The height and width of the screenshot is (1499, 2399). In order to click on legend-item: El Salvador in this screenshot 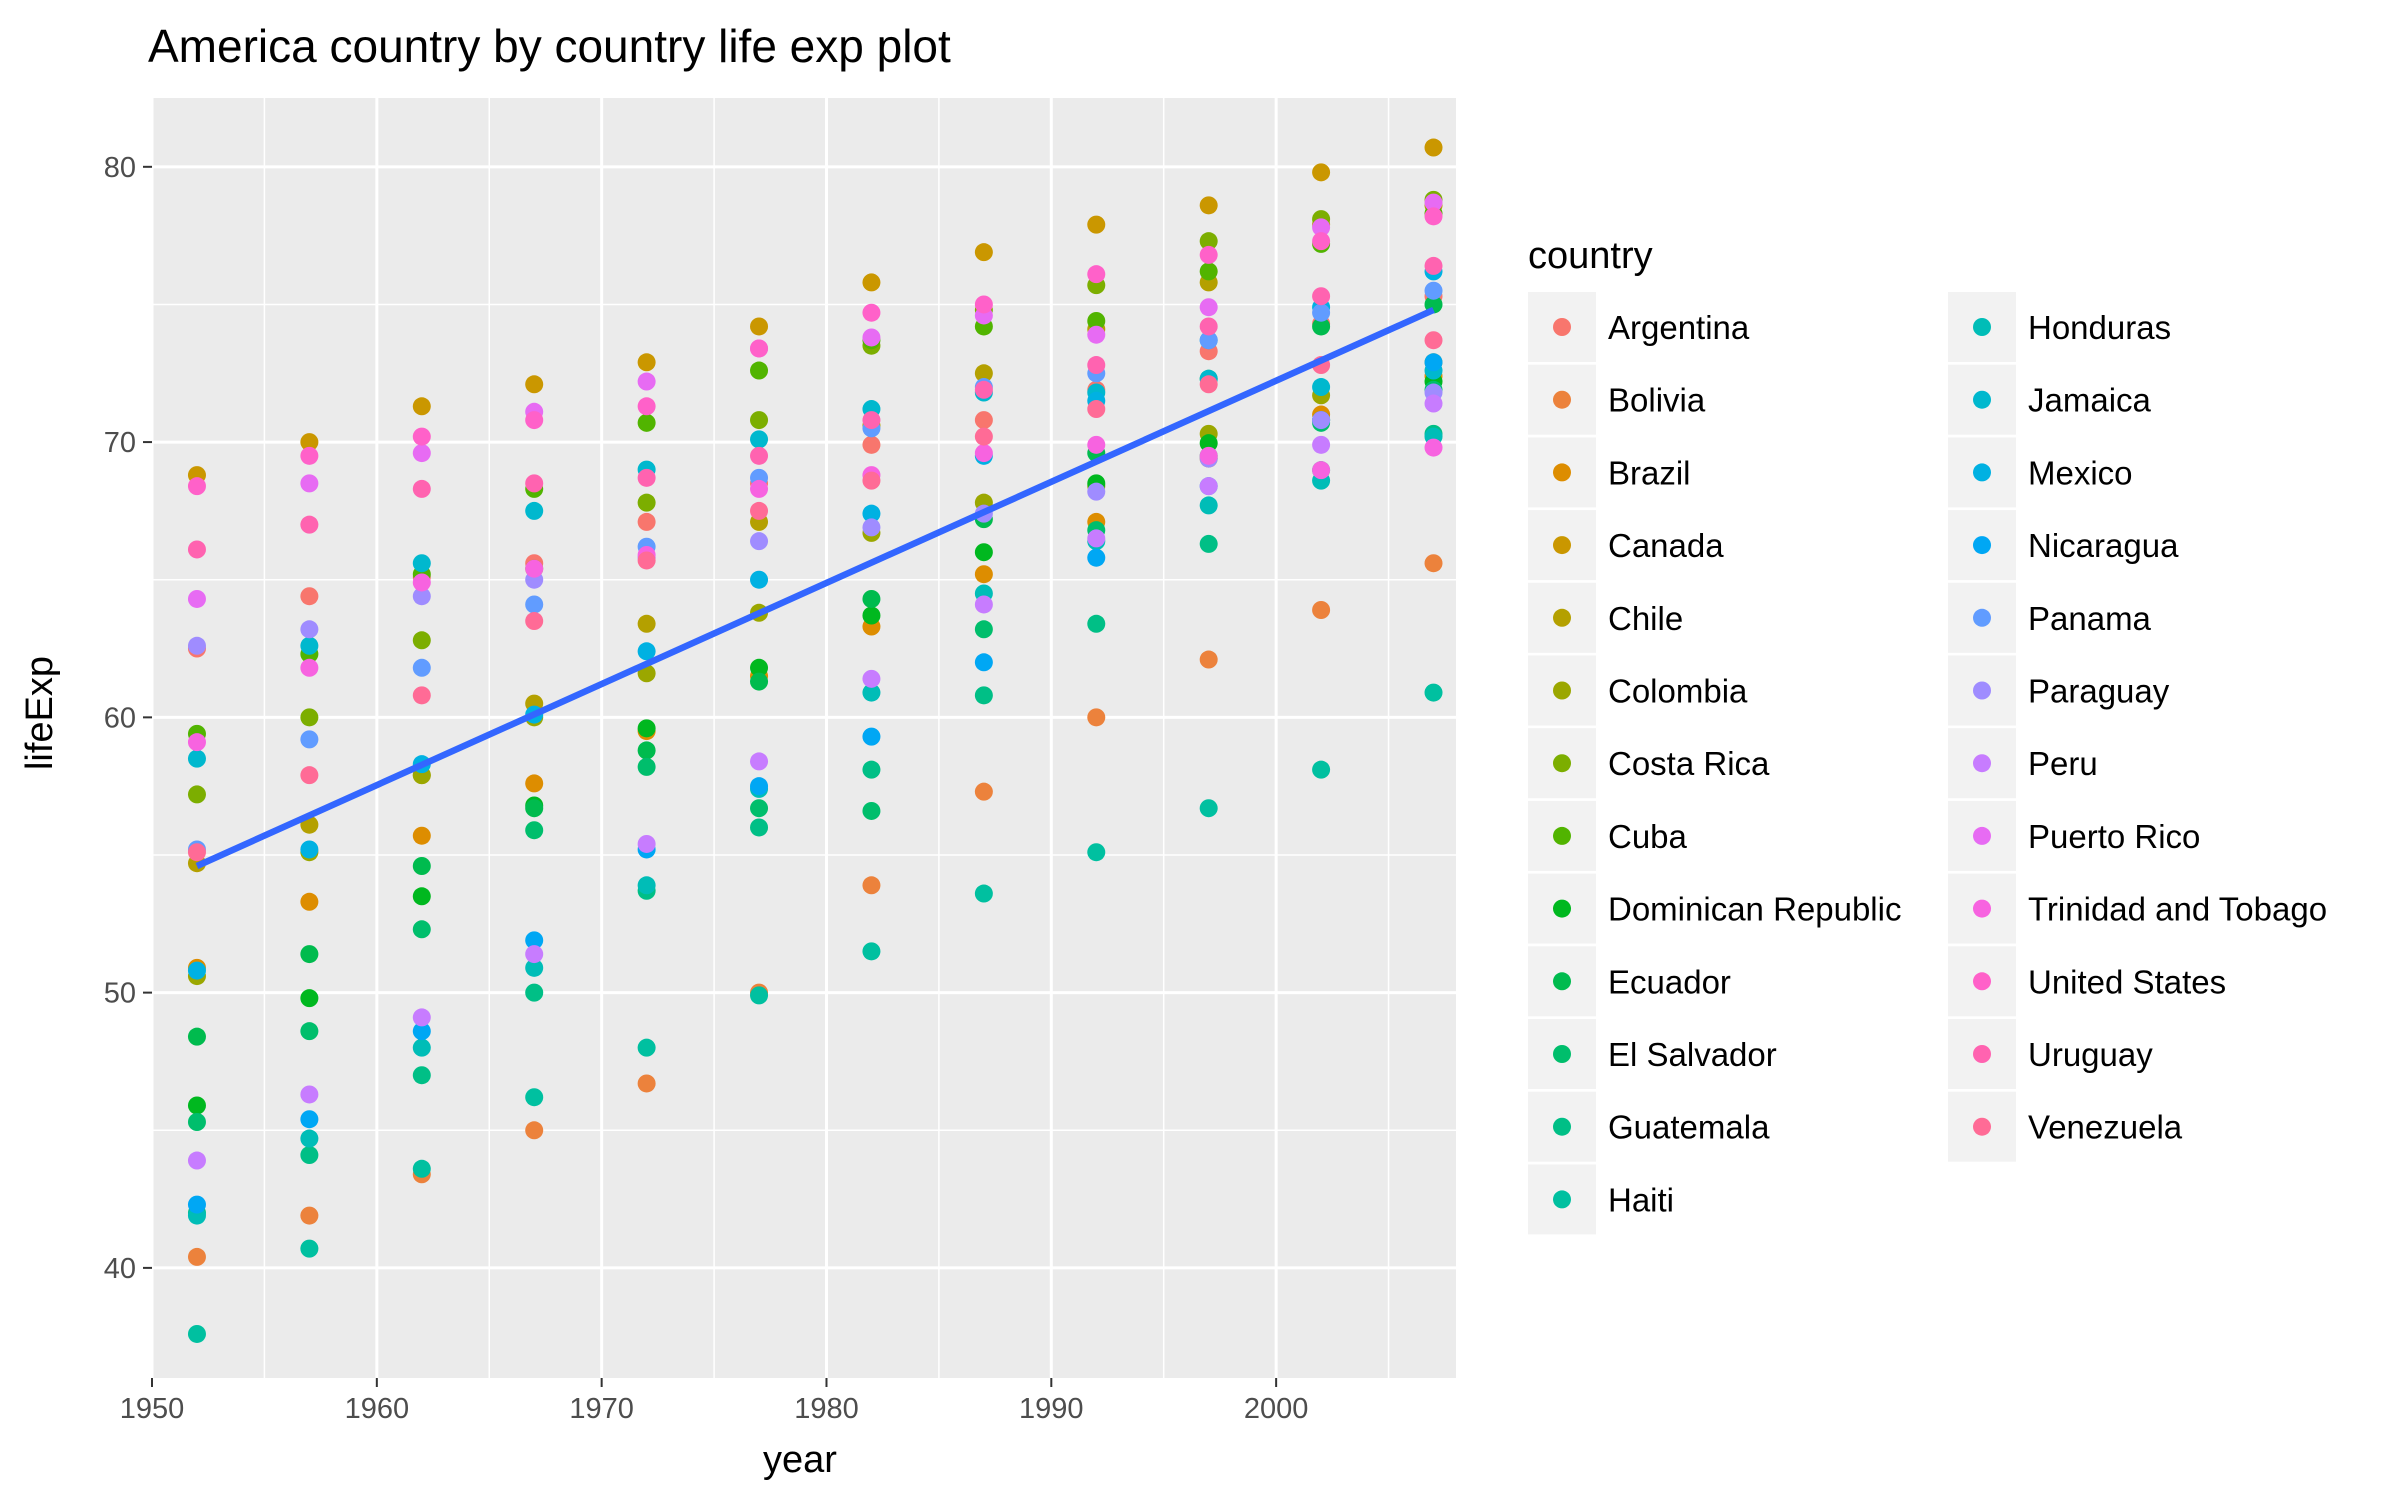, I will do `click(1652, 1054)`.